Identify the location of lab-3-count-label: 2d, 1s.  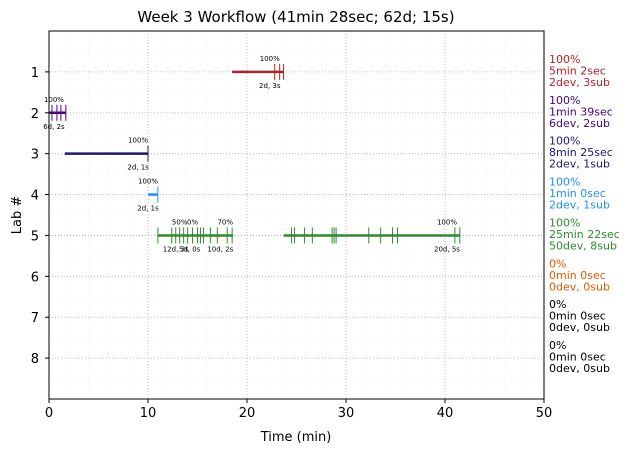
(138, 168).